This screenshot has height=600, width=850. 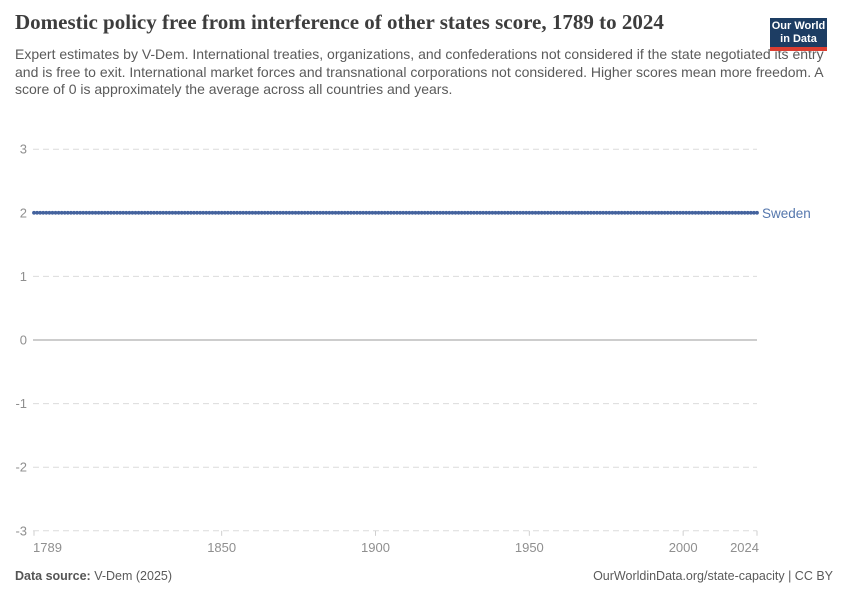 What do you see at coordinates (133, 576) in the screenshot?
I see `data-source-value: V-Dem (2025)` at bounding box center [133, 576].